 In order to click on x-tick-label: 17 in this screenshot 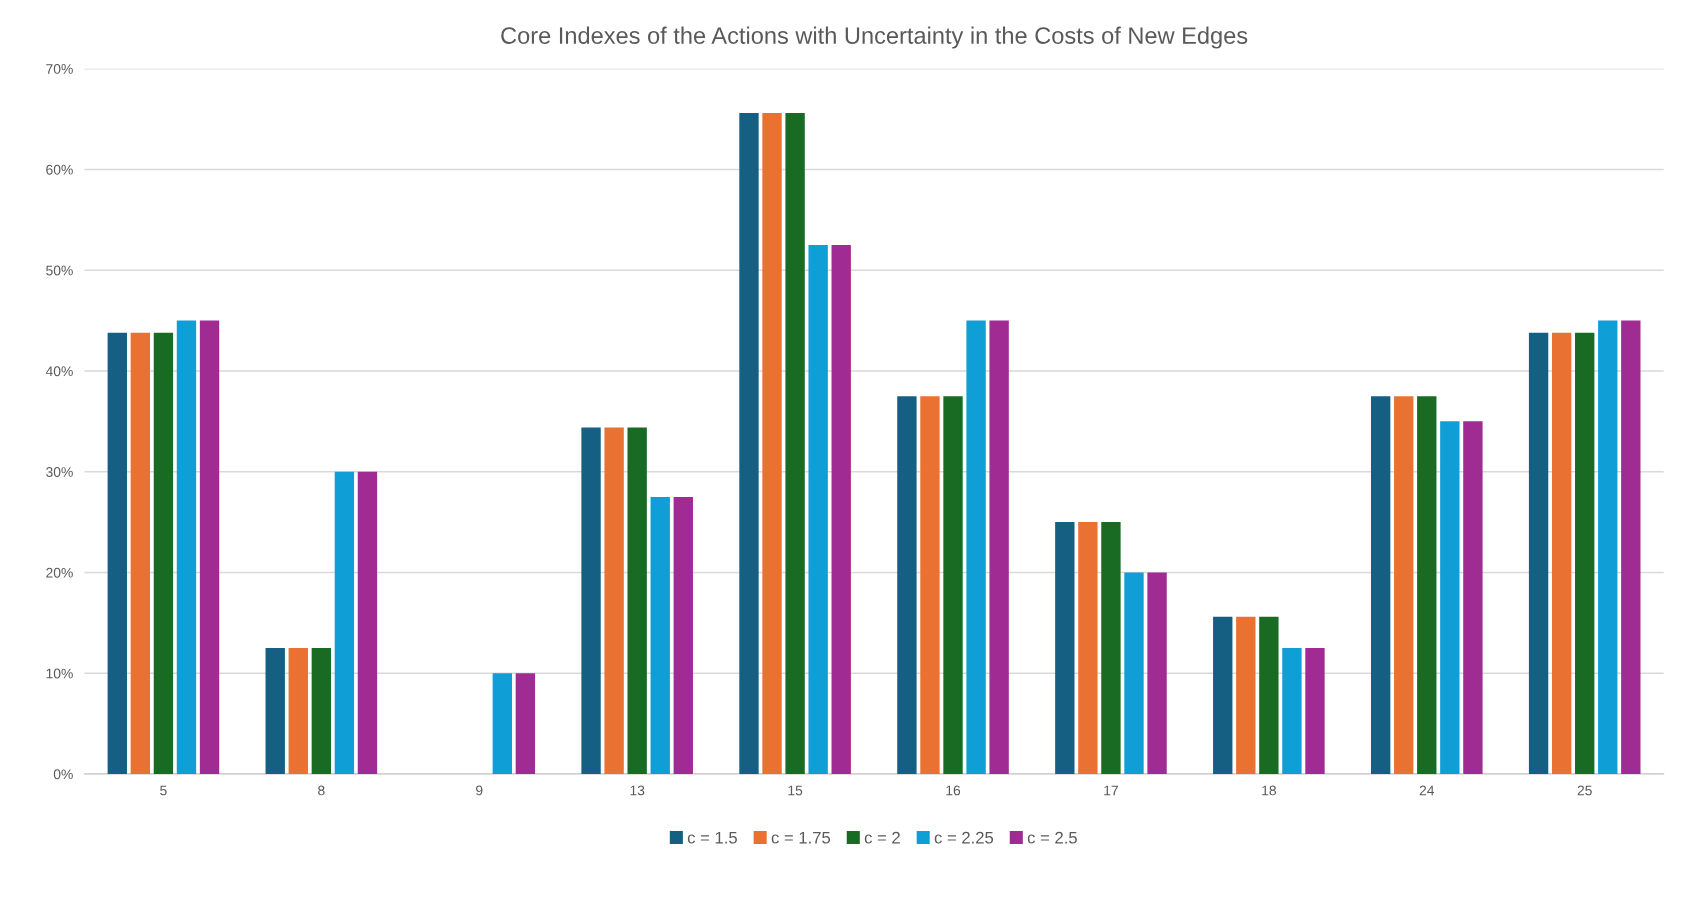, I will do `click(1111, 790)`.